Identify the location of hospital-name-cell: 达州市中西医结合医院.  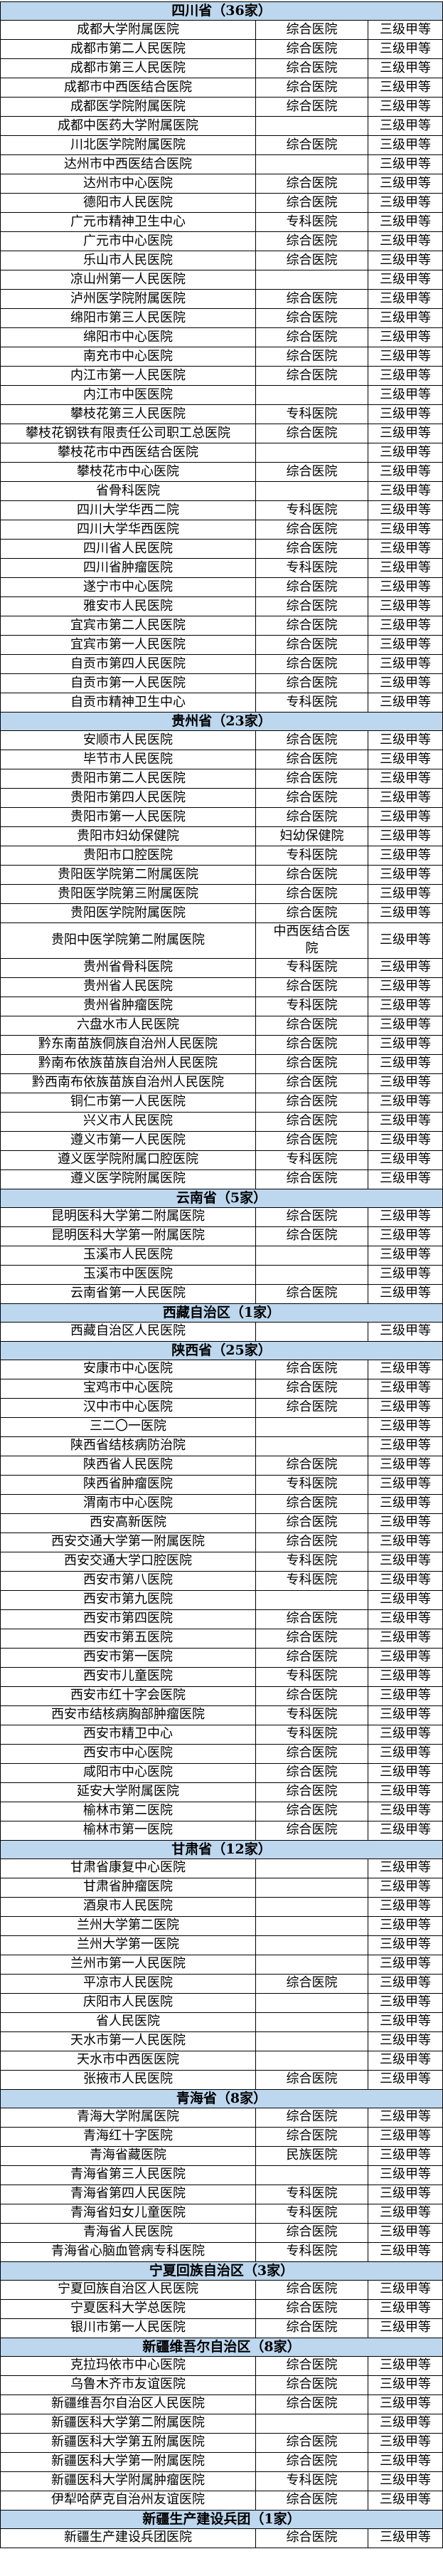
(128, 164).